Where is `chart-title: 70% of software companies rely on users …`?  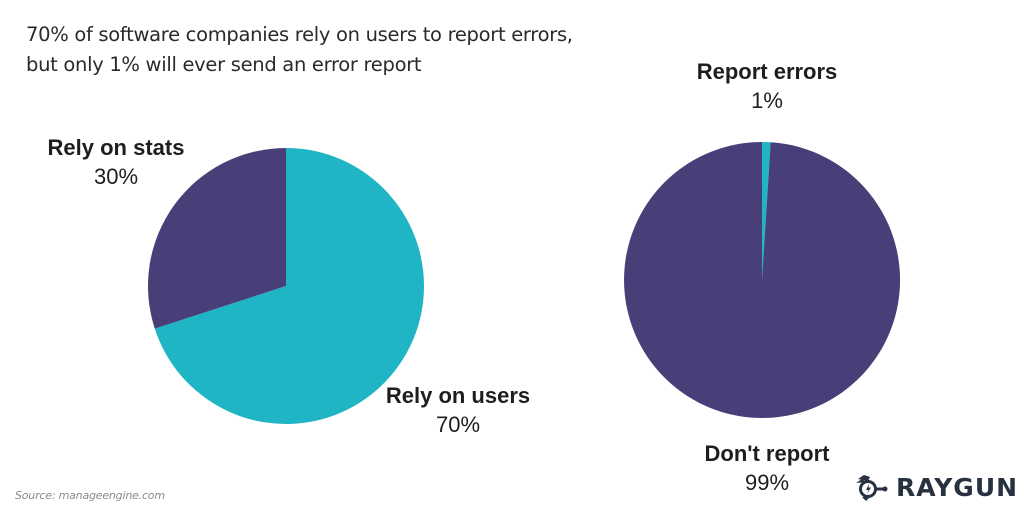
chart-title: 70% of software companies rely on users … is located at coordinates (299, 50).